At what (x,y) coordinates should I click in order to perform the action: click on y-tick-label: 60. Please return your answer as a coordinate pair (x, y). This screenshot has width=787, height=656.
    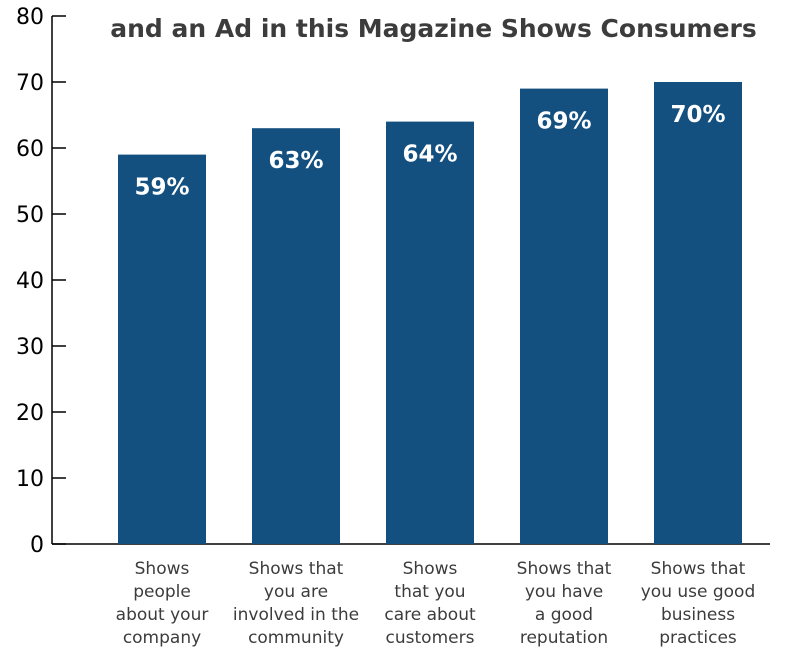
    Looking at the image, I should click on (30, 149).